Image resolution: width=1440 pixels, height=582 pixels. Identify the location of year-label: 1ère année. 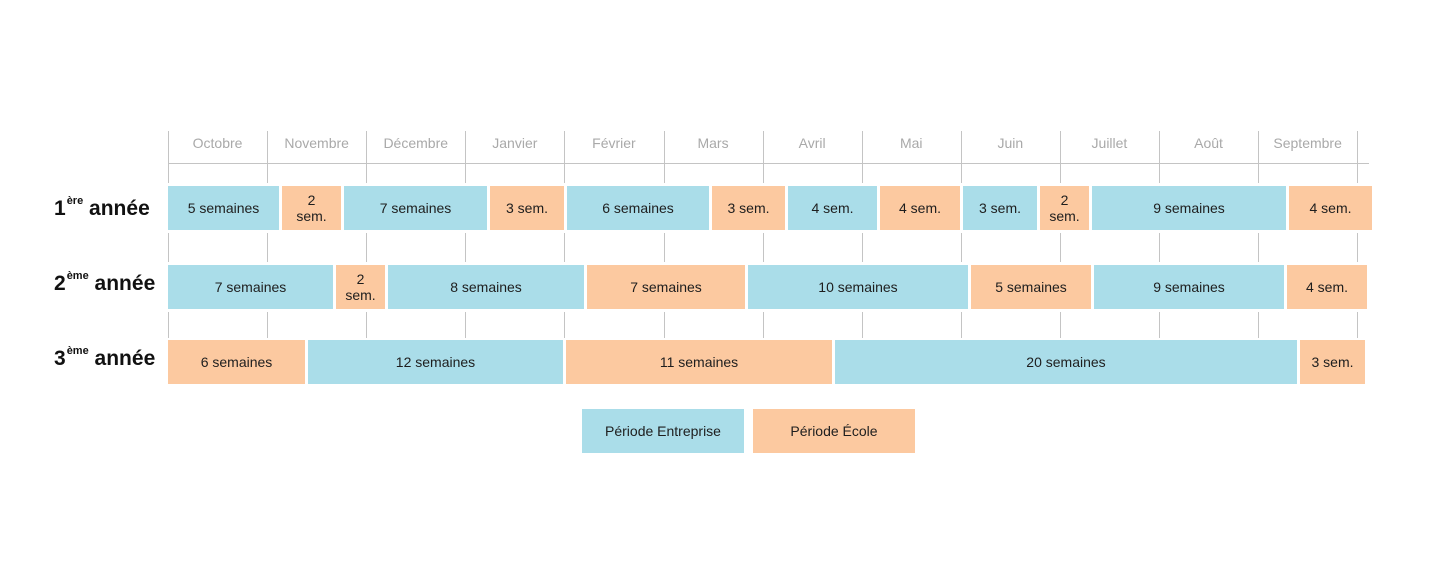
(102, 208).